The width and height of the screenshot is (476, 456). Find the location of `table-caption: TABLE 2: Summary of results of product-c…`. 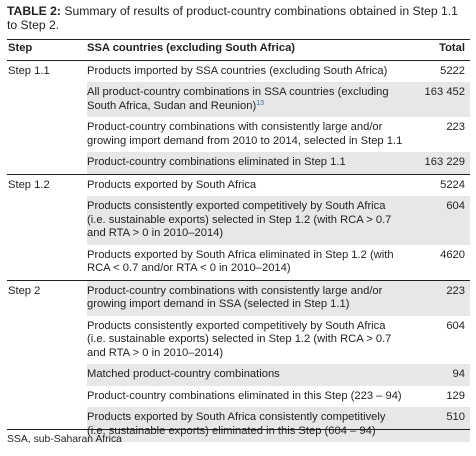

table-caption: TABLE 2: Summary of results of product-c… is located at coordinates (238, 18).